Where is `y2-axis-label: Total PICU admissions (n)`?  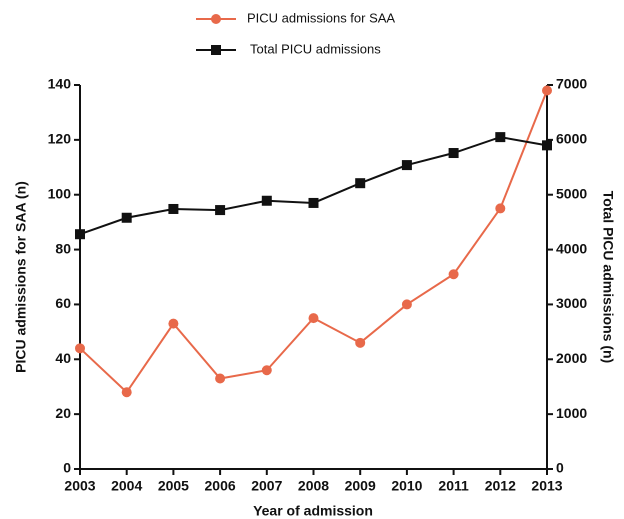
y2-axis-label: Total PICU admissions (n) is located at coordinates (608, 277).